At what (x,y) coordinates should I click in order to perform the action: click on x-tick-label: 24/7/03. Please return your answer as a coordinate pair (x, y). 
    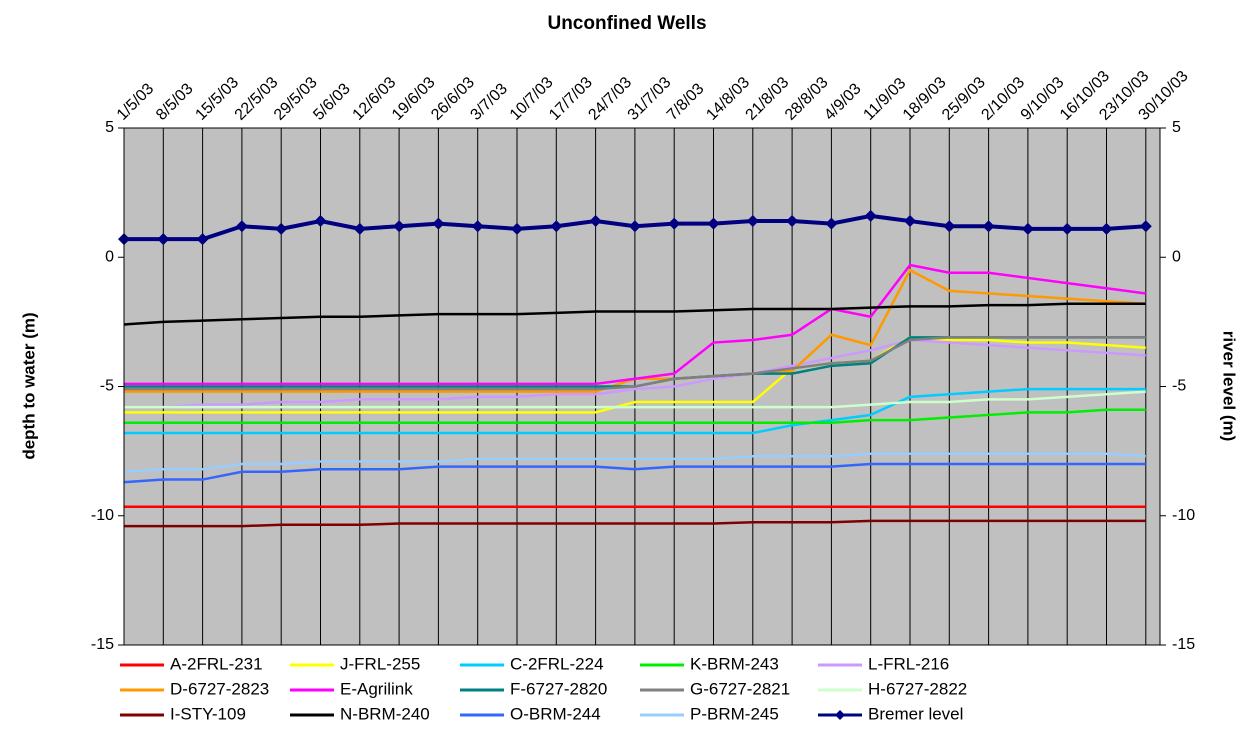
    Looking at the image, I should click on (610, 99).